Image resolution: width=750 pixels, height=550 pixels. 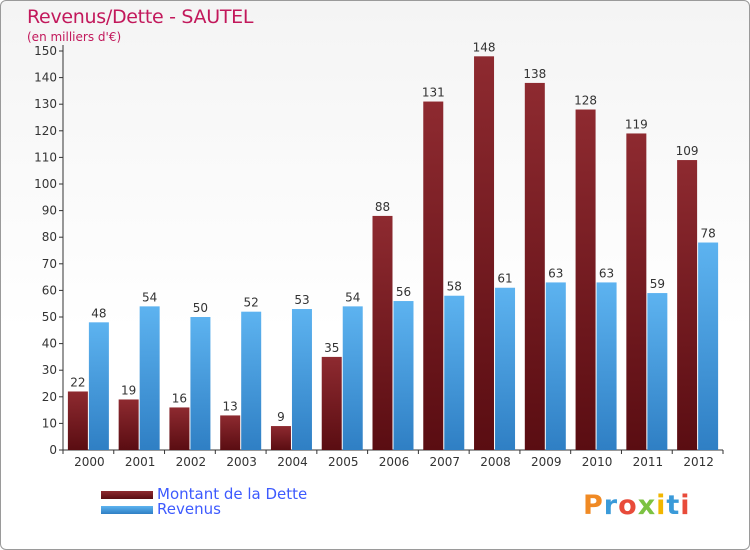 What do you see at coordinates (648, 462) in the screenshot?
I see `x-tick-label: 2011` at bounding box center [648, 462].